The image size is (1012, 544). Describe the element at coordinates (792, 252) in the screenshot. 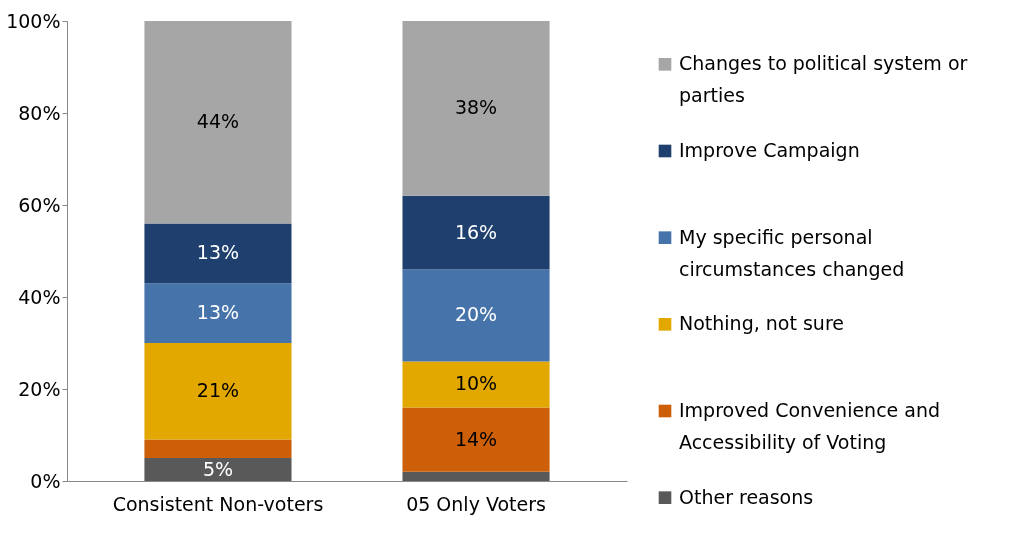

I see `legend-label: My specific personal circumstances changed` at that location.